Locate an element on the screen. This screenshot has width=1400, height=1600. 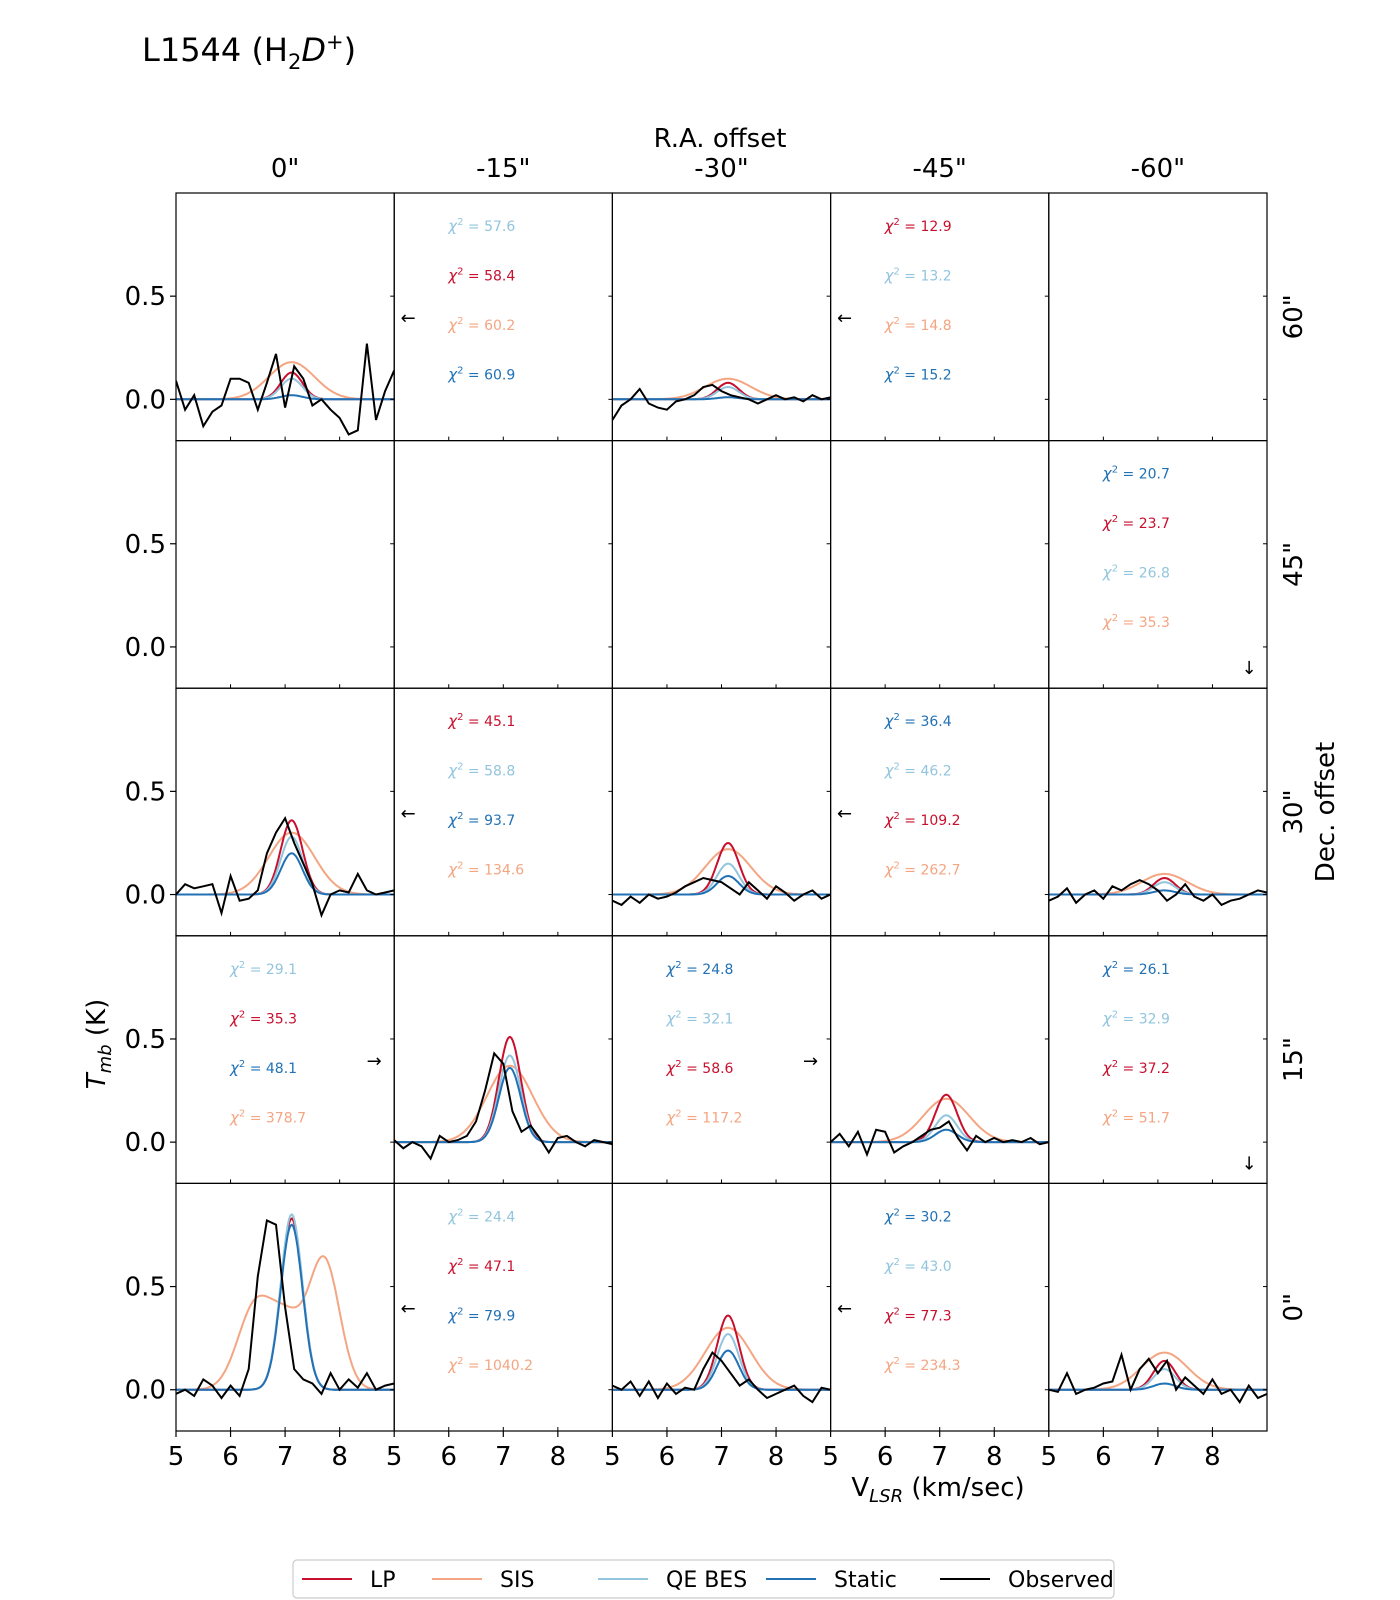
ra-offset-label: 0" is located at coordinates (285, 169).